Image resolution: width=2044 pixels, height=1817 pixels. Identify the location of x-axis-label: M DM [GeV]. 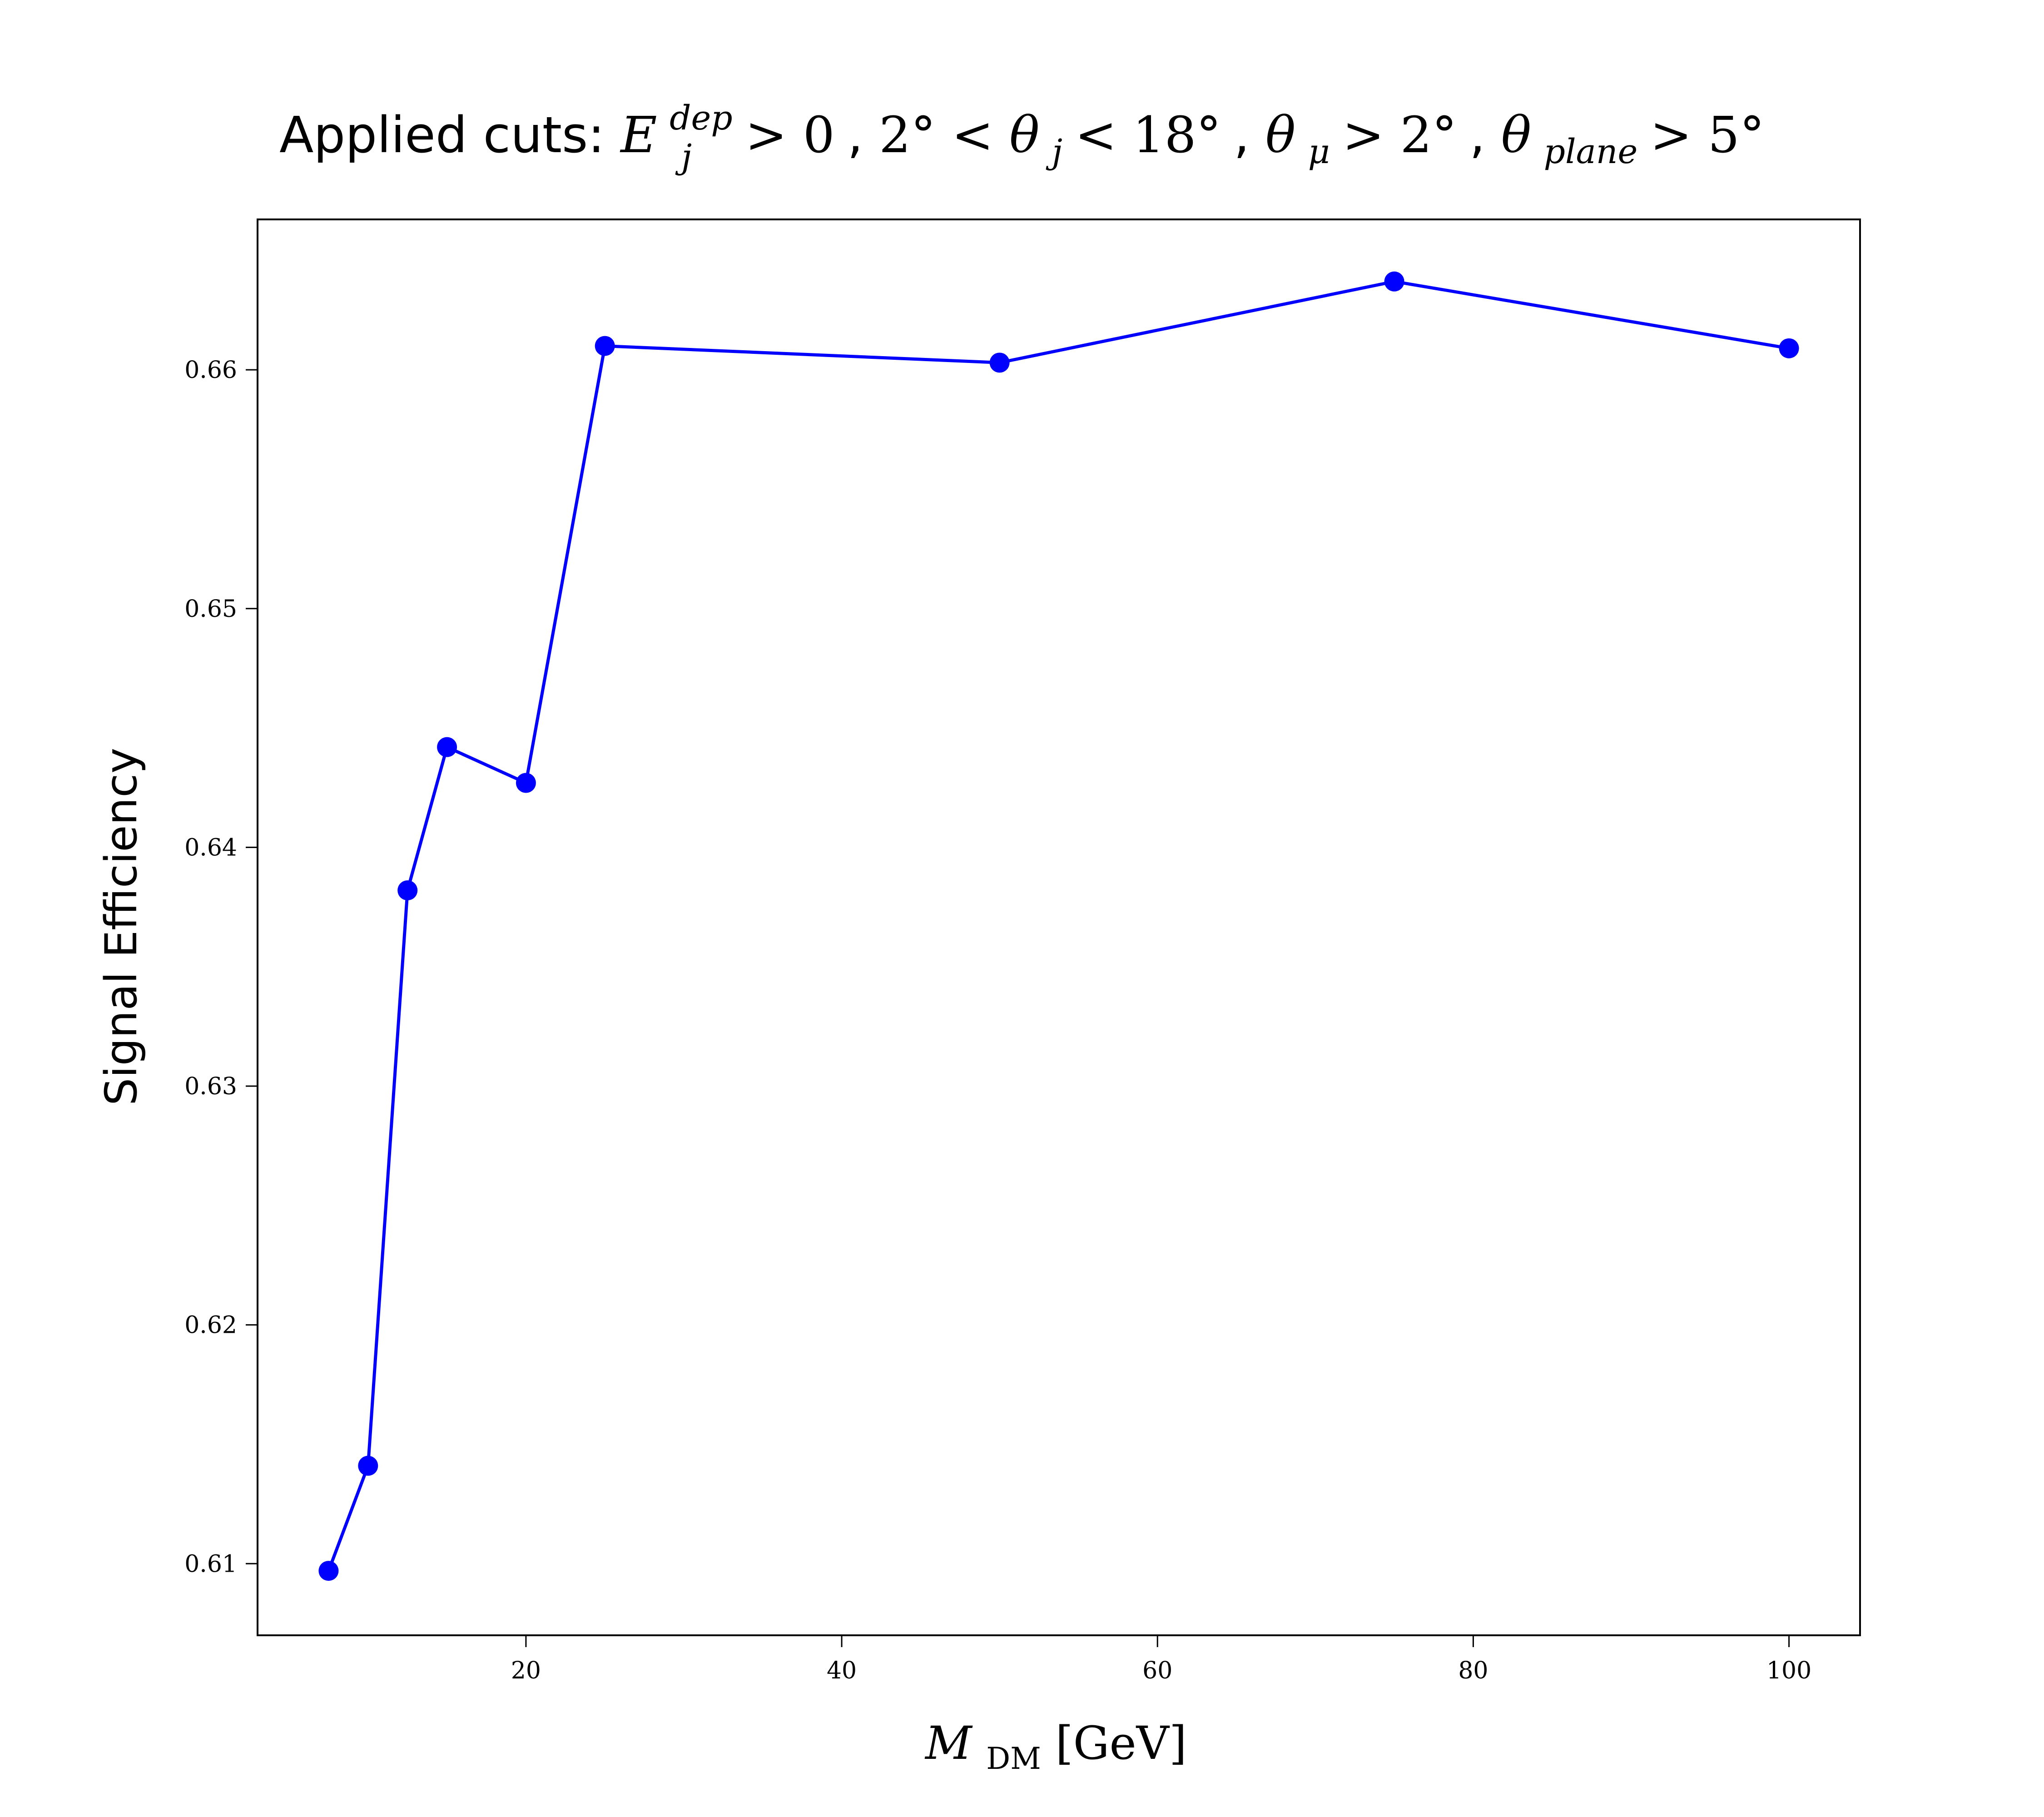
(1055, 1748).